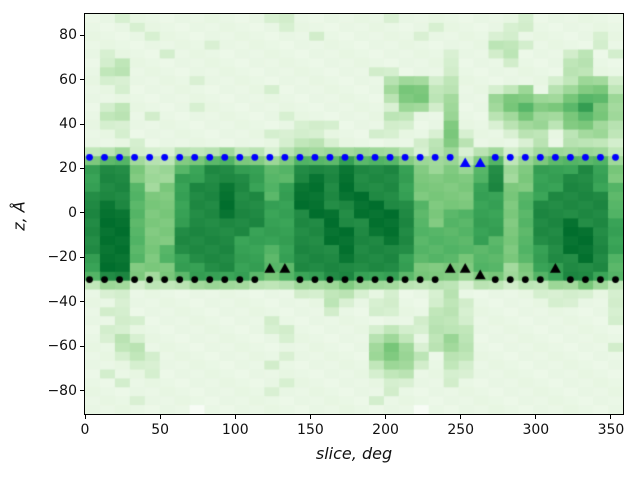  I want to click on x-tick-label: 100, so click(235, 430).